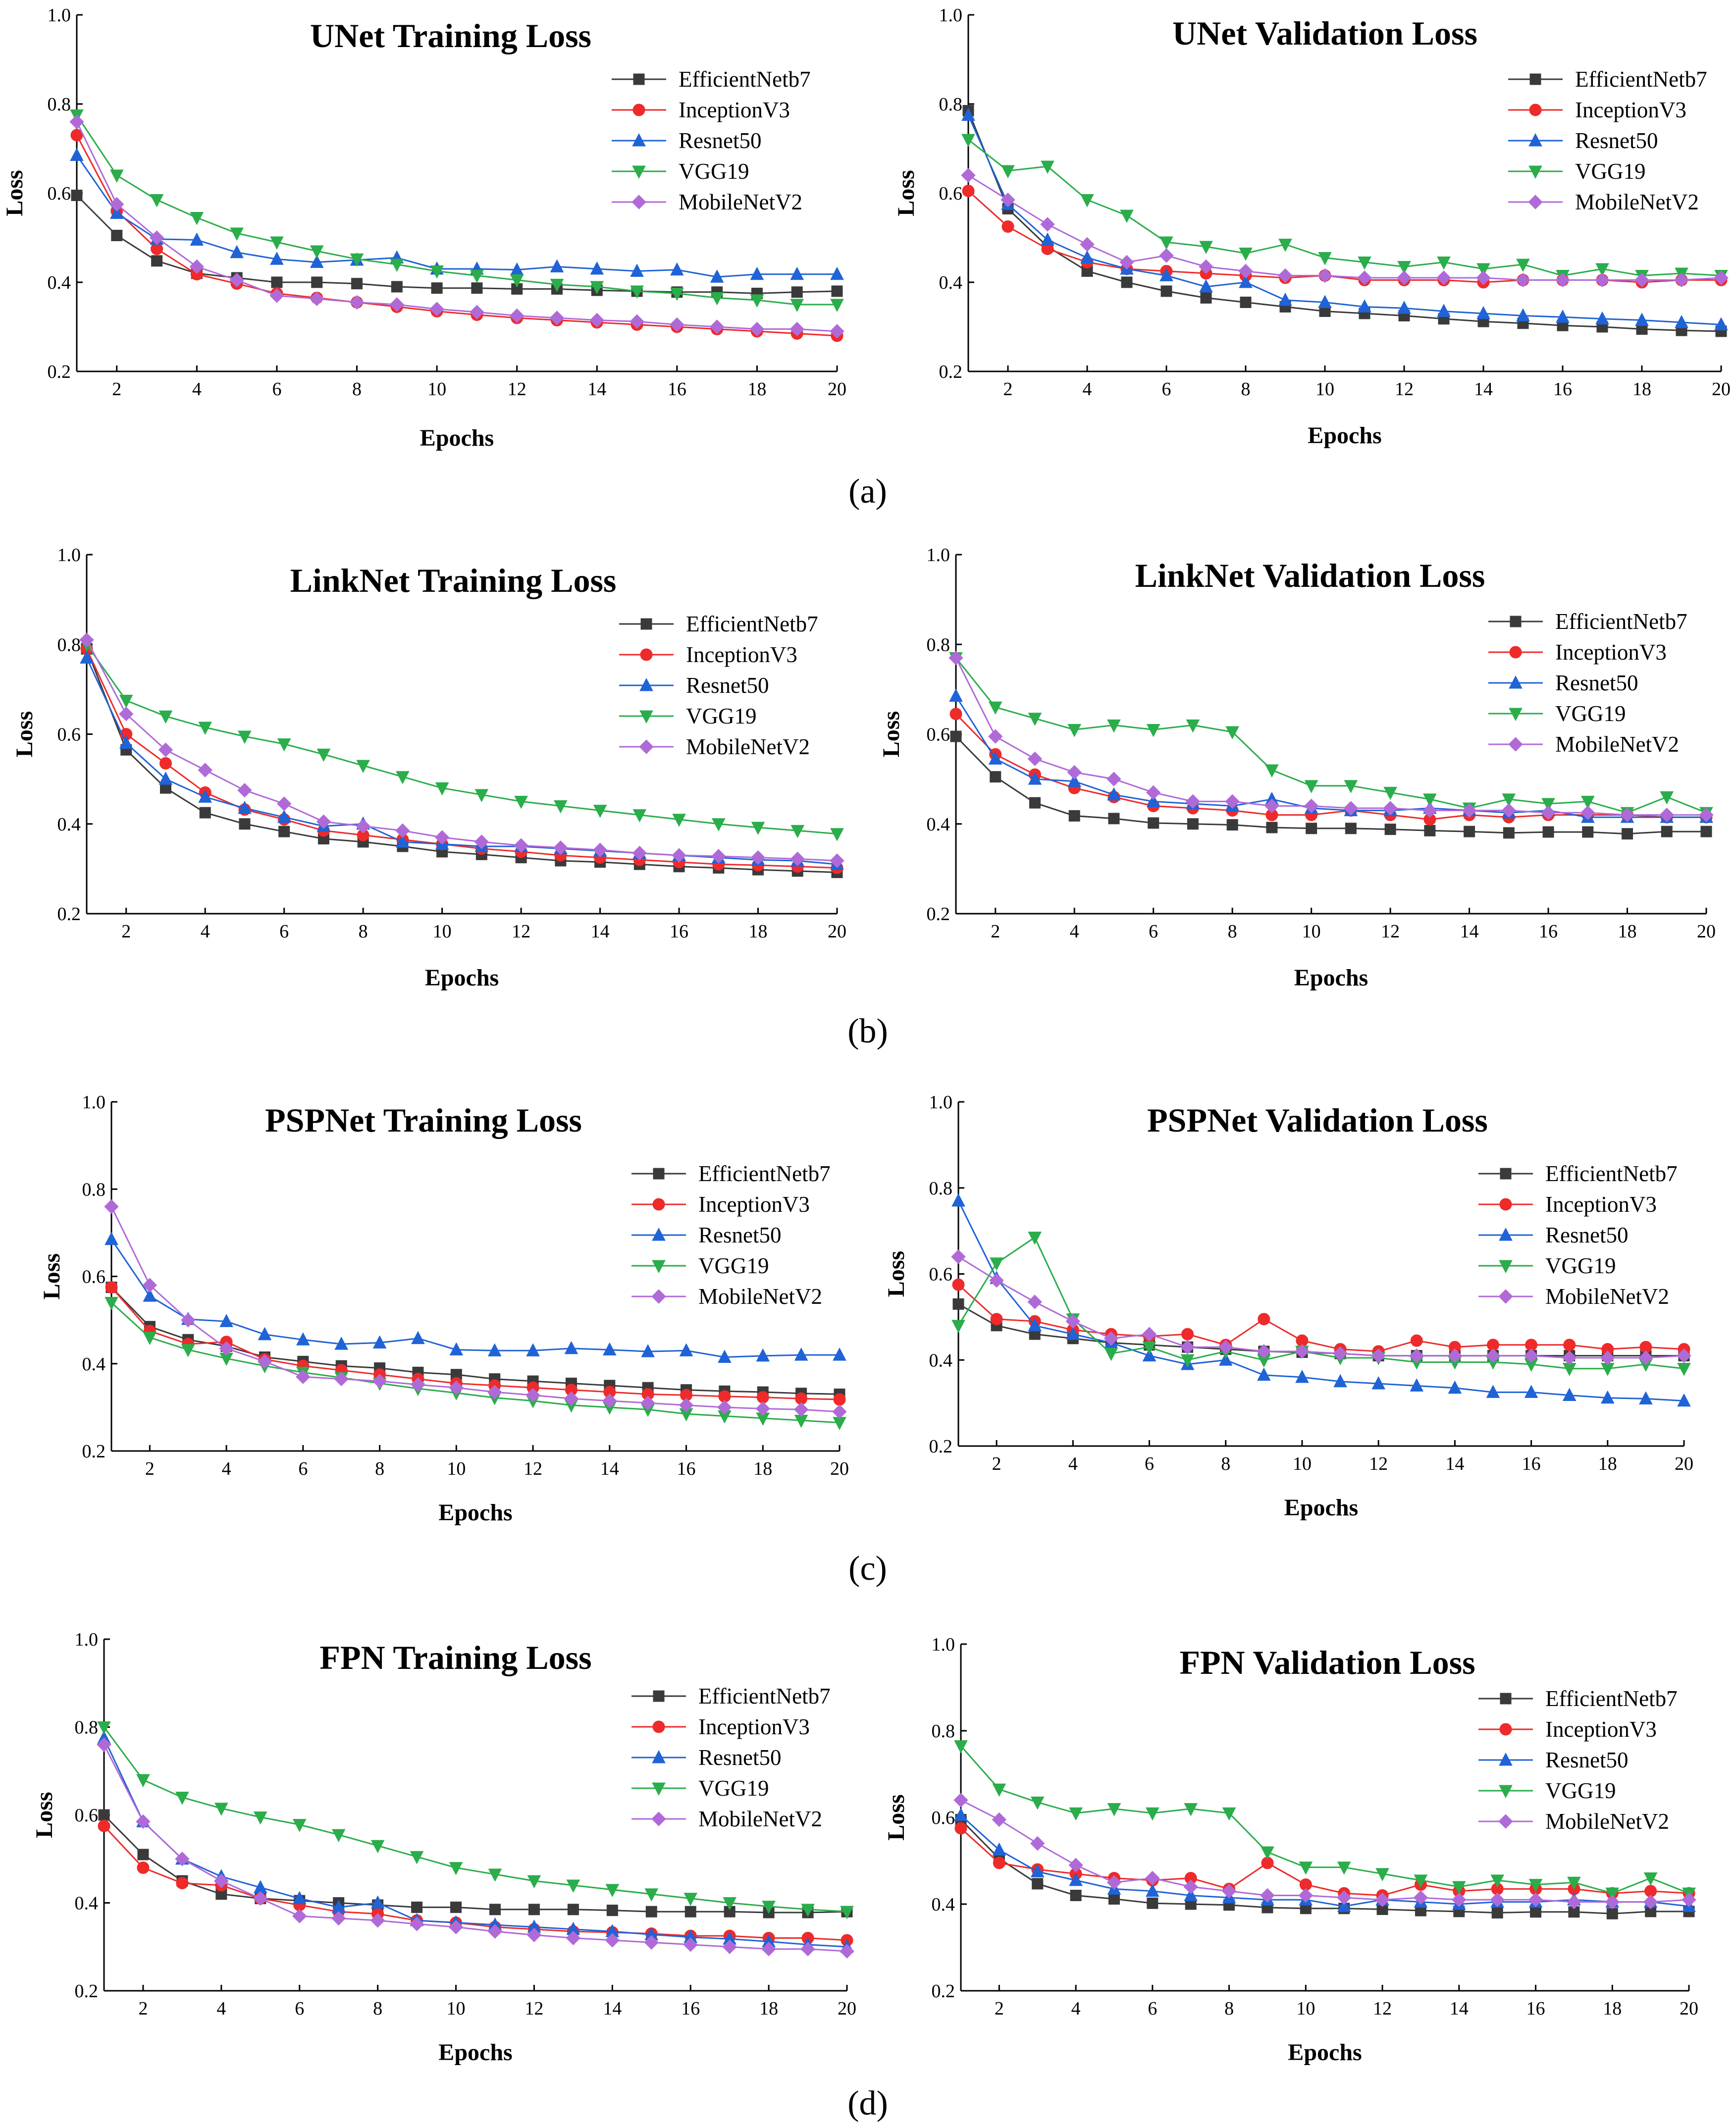 This screenshot has width=1736, height=2123. I want to click on legend-label: MobileNetV2, so click(748, 746).